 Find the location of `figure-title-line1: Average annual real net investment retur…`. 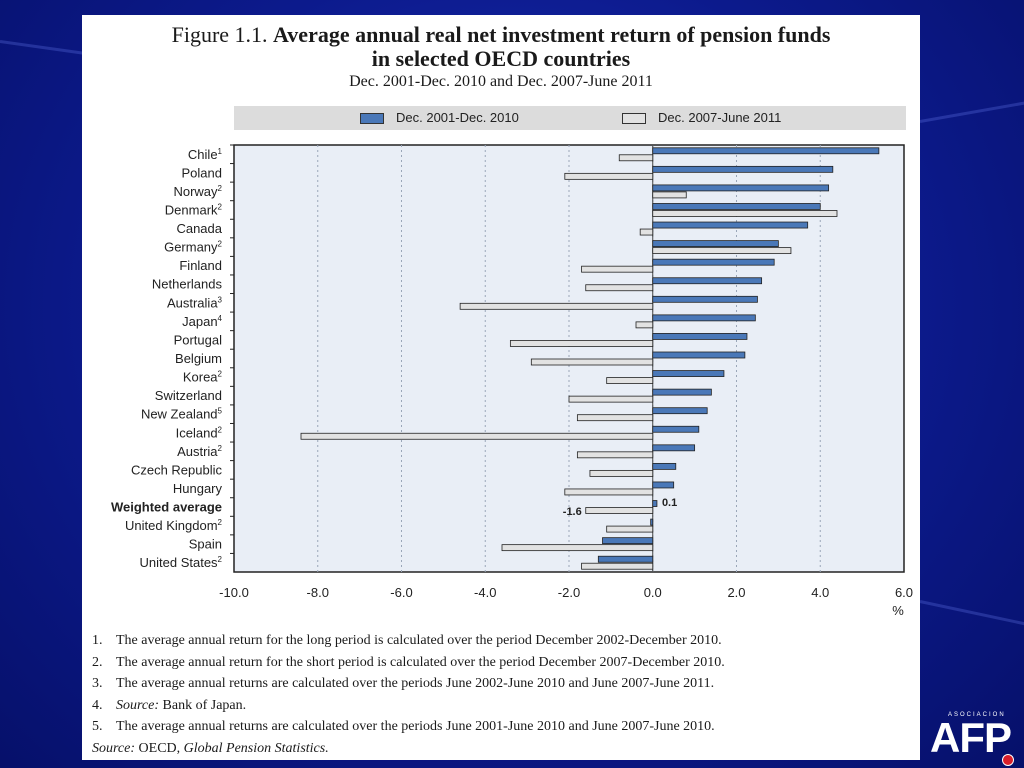

figure-title-line1: Average annual real net investment retur… is located at coordinates (552, 34).